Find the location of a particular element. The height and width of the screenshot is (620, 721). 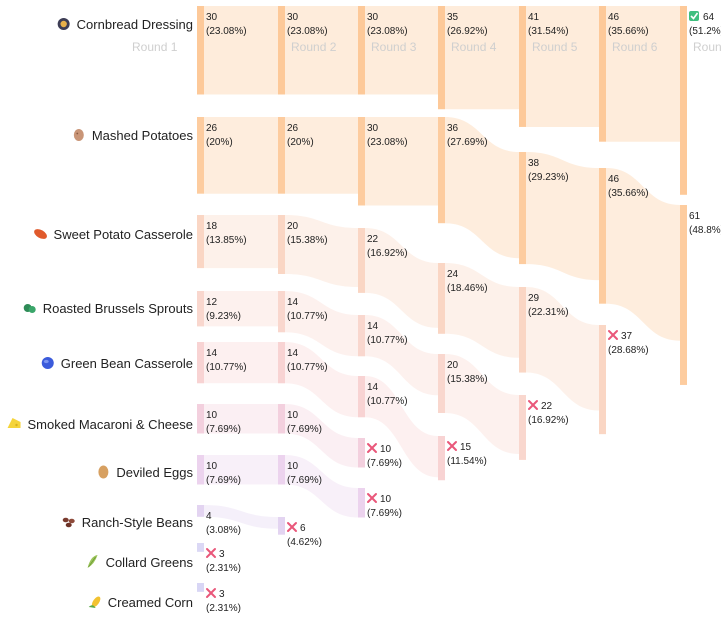

vote-count-label: 22 is located at coordinates (373, 239).